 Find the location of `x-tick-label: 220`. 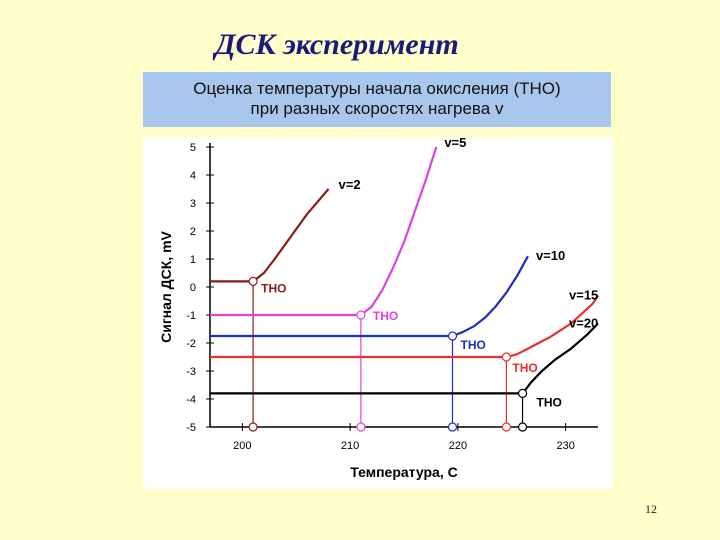

x-tick-label: 220 is located at coordinates (458, 446).